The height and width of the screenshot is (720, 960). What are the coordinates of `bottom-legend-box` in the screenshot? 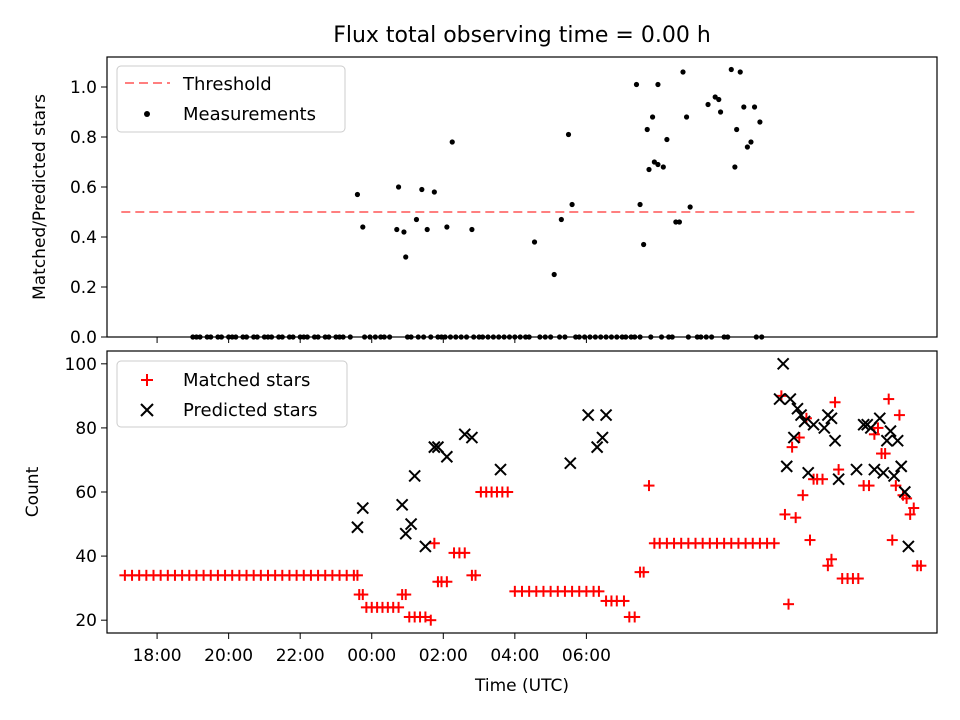 It's located at (232, 394).